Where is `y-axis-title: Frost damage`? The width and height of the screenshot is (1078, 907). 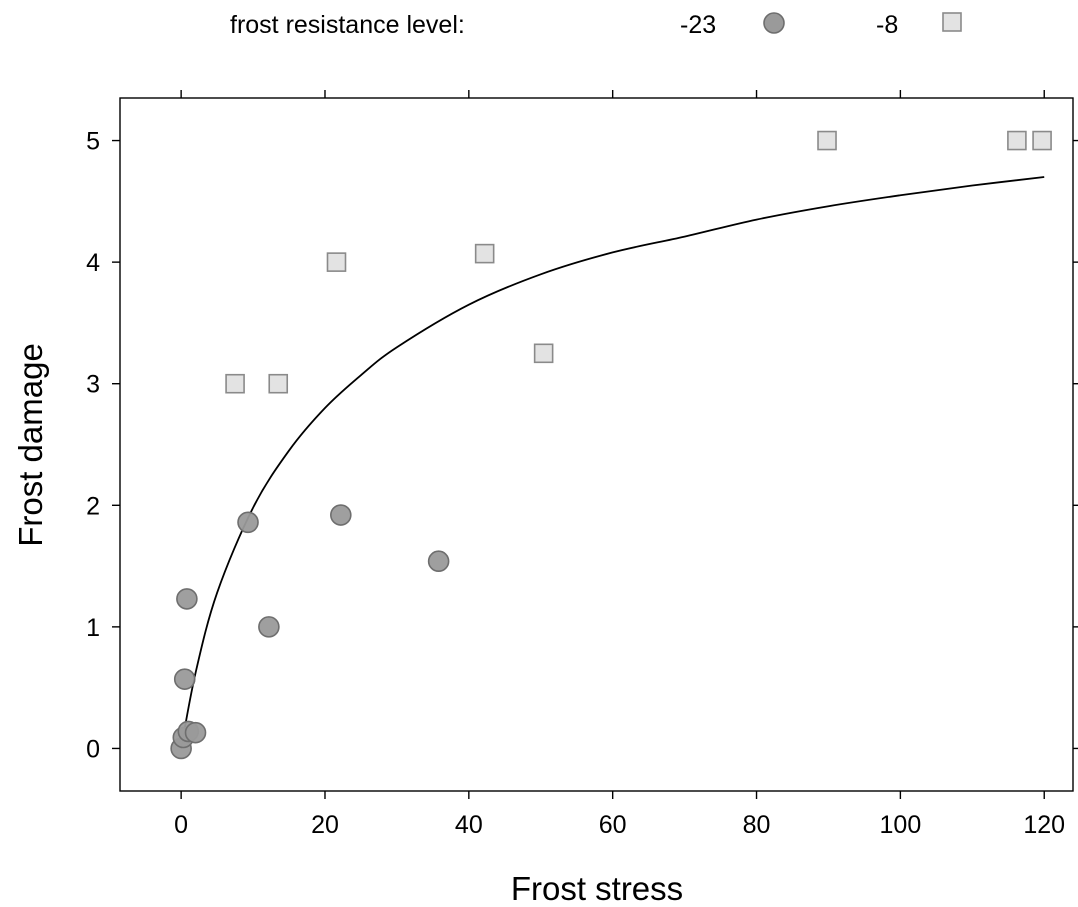 y-axis-title: Frost damage is located at coordinates (30, 445).